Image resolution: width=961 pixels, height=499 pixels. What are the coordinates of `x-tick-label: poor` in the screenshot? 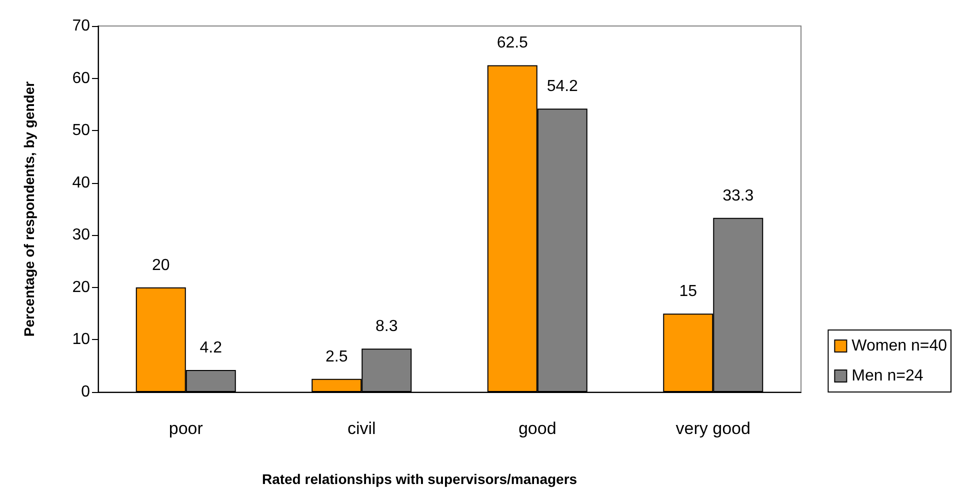 It's located at (186, 428).